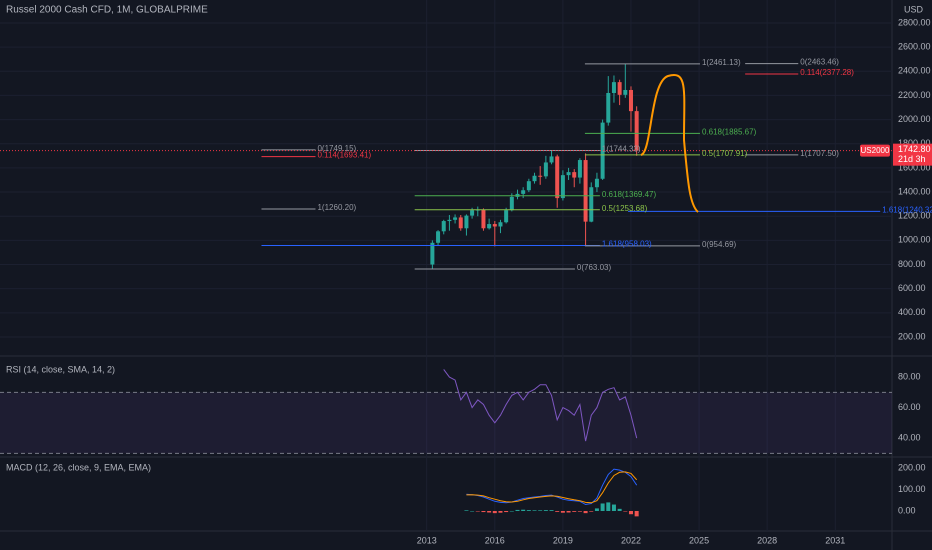  Describe the element at coordinates (78, 467) in the screenshot. I see `macd-title: MACD (12, 26, close, 9, EMA, EMA)` at that location.